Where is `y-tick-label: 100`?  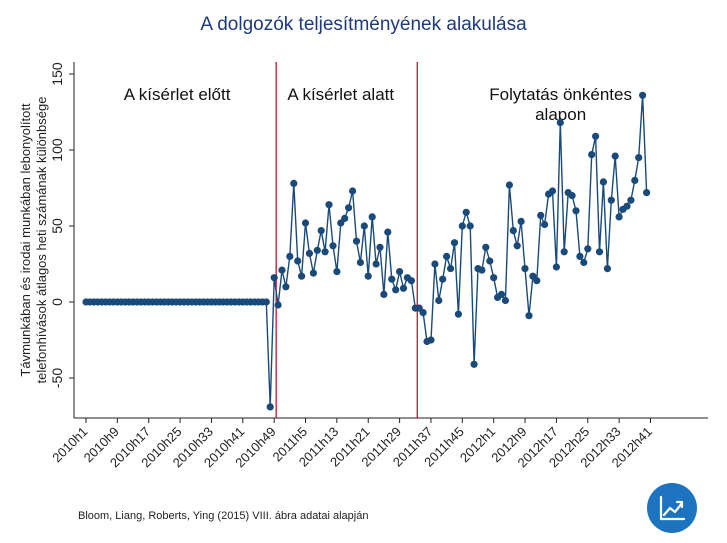 y-tick-label: 100 is located at coordinates (57, 150).